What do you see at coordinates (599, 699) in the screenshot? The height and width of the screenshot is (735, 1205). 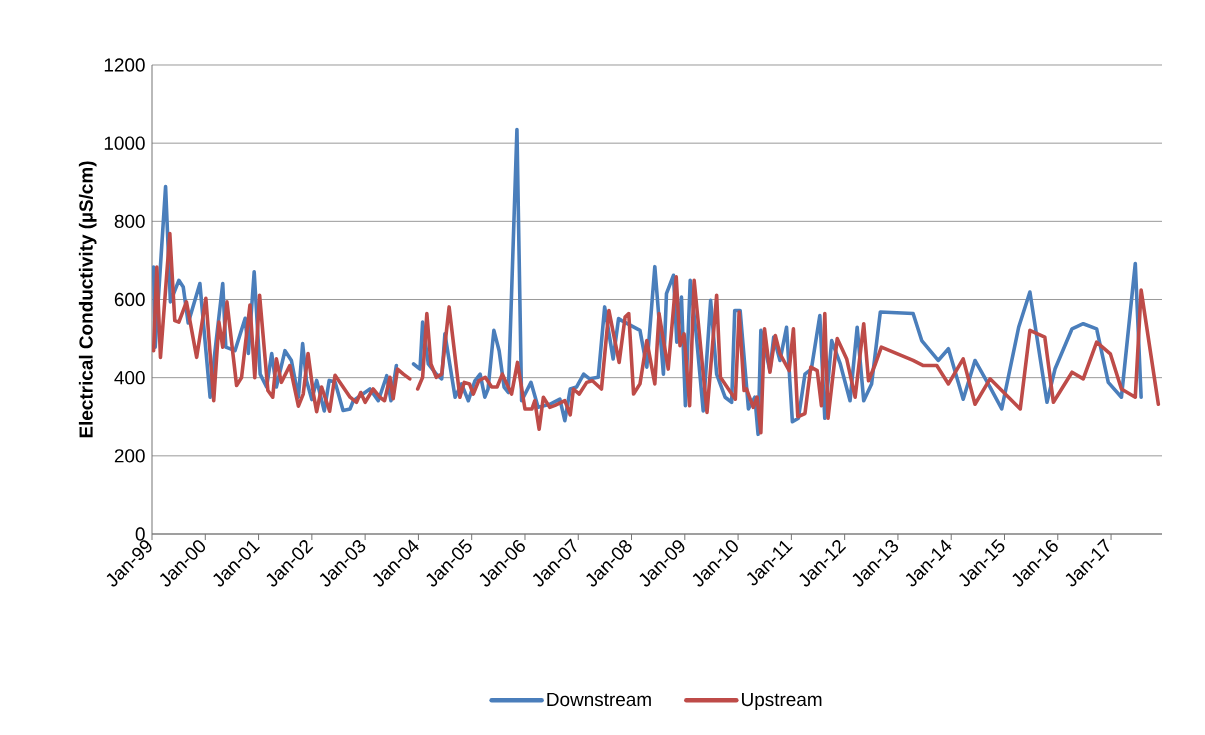 I see `legend-label: Downstream` at bounding box center [599, 699].